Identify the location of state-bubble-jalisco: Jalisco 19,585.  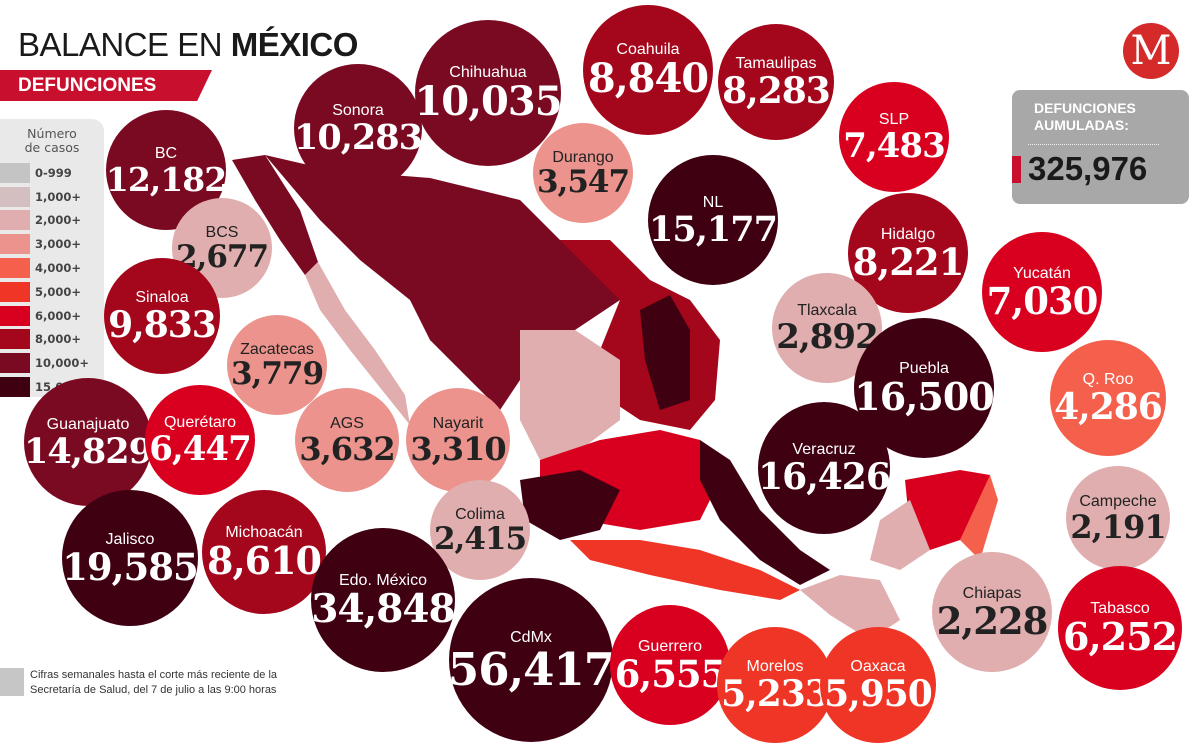
(130, 558).